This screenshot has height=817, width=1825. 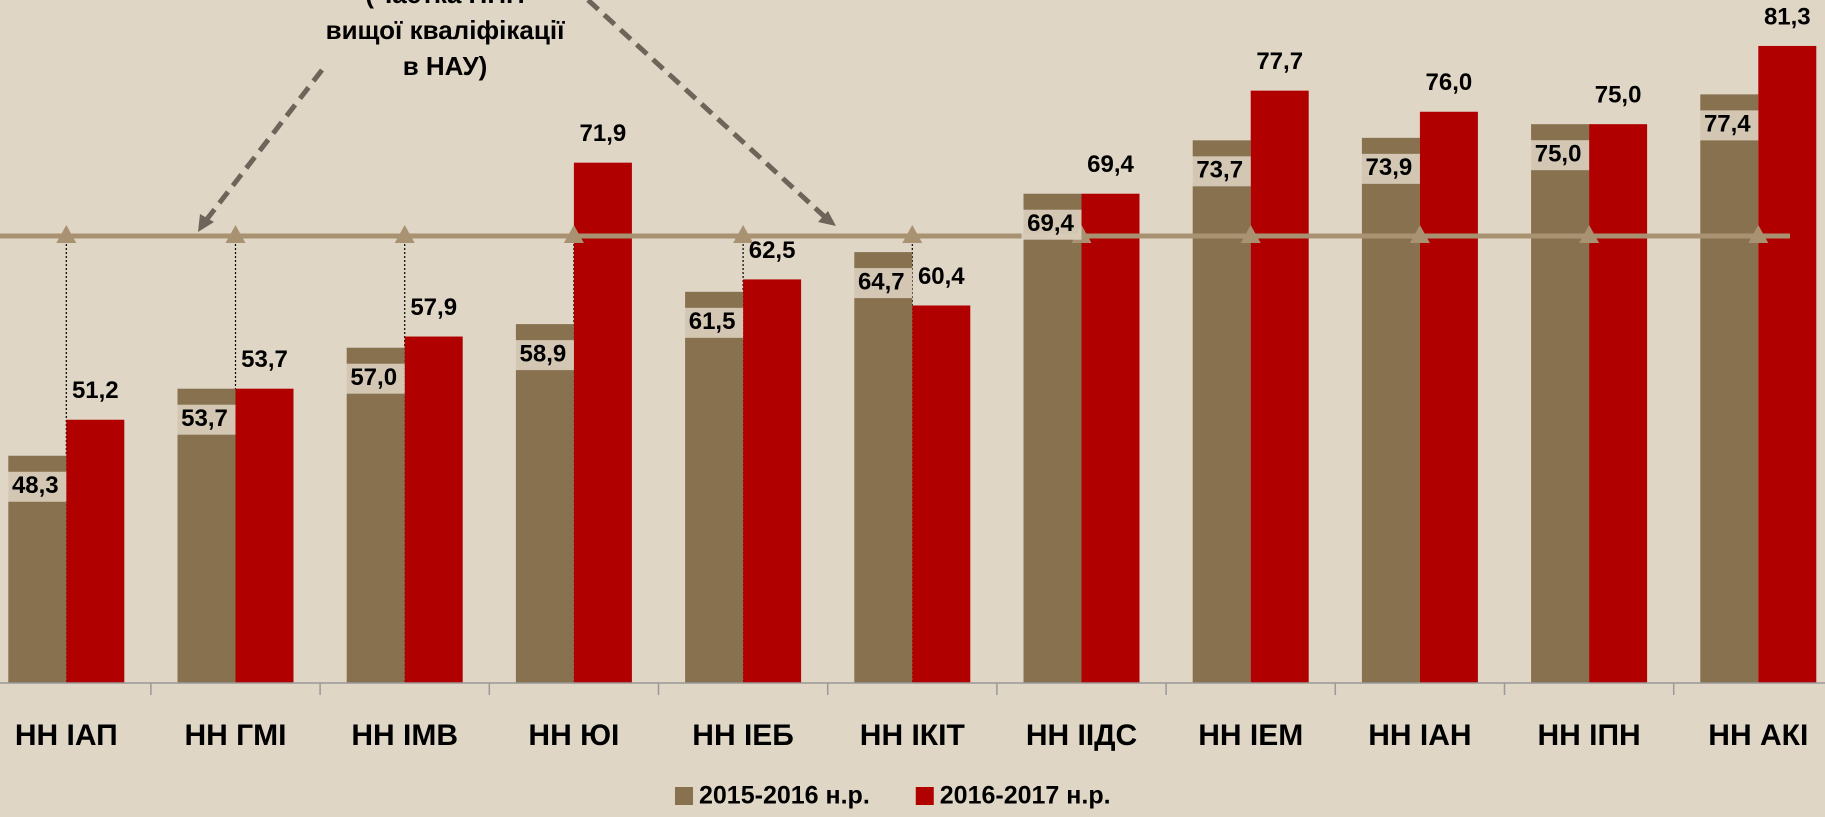 I want to click on data-label: 58,9, so click(x=543, y=353).